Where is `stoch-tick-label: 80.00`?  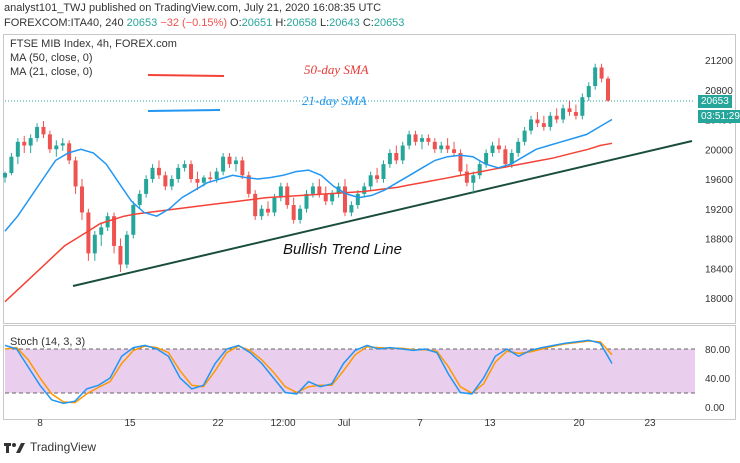 stoch-tick-label: 80.00 is located at coordinates (717, 350).